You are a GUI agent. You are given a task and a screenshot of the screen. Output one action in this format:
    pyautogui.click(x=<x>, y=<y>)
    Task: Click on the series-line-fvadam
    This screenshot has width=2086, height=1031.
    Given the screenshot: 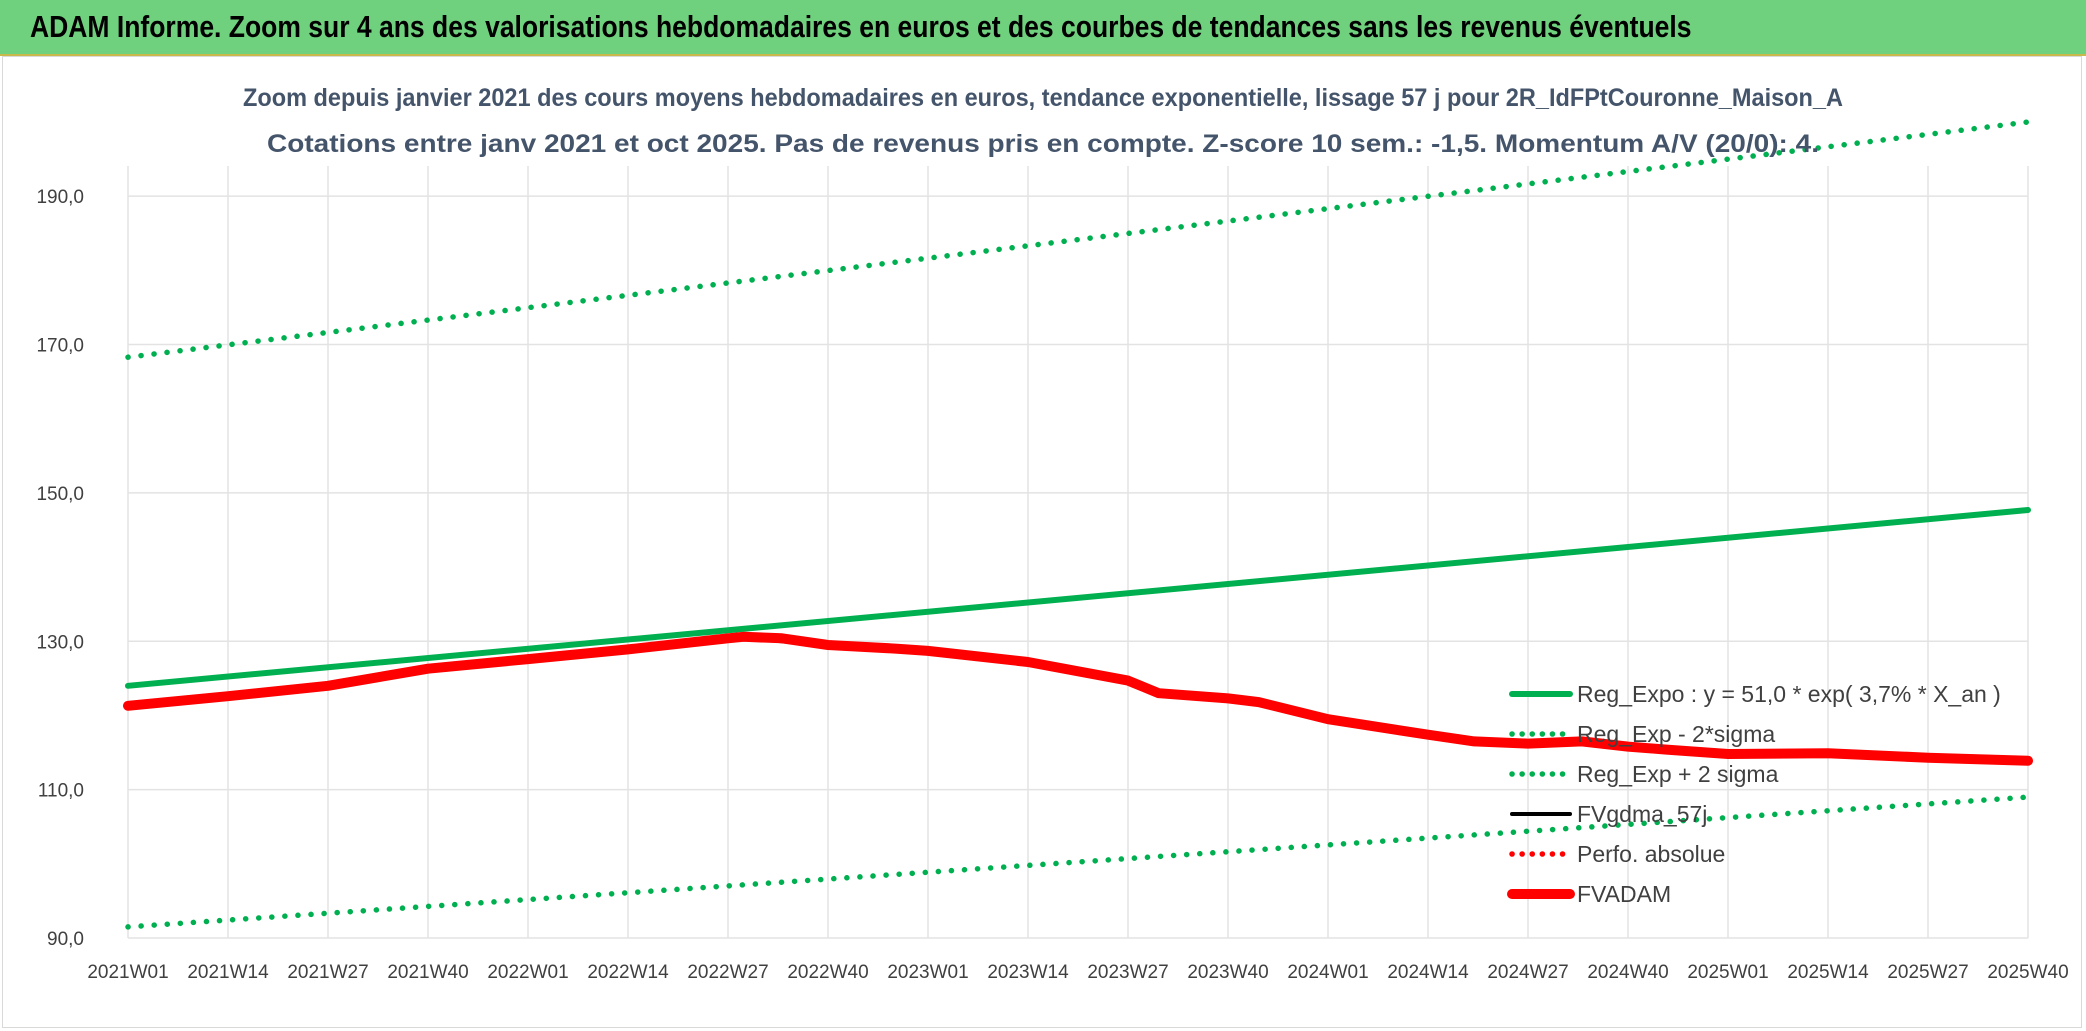 What is the action you would take?
    pyautogui.click(x=1078, y=698)
    